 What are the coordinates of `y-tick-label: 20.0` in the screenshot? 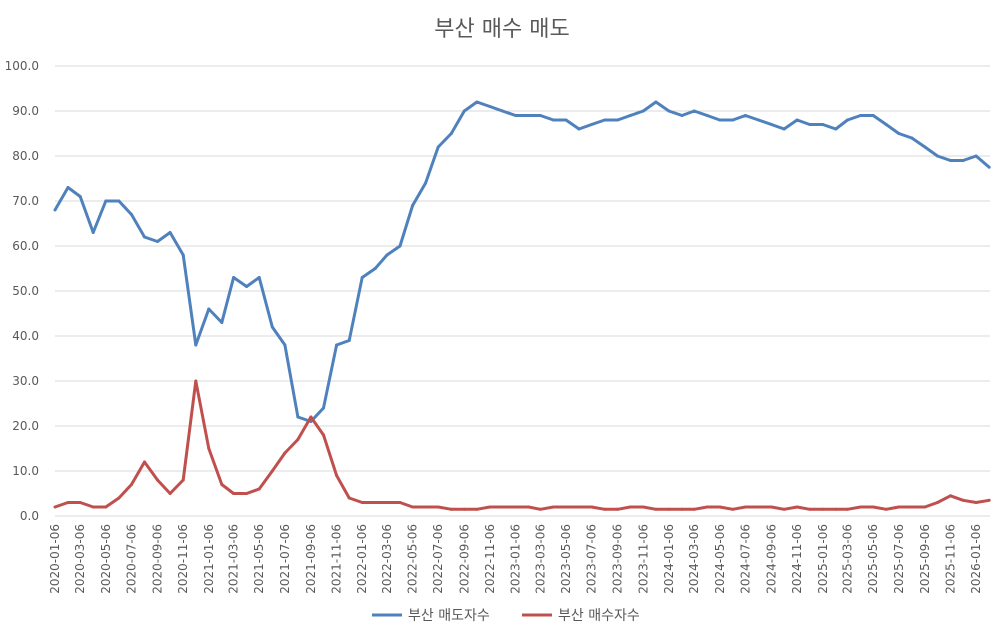 It's located at (25, 426).